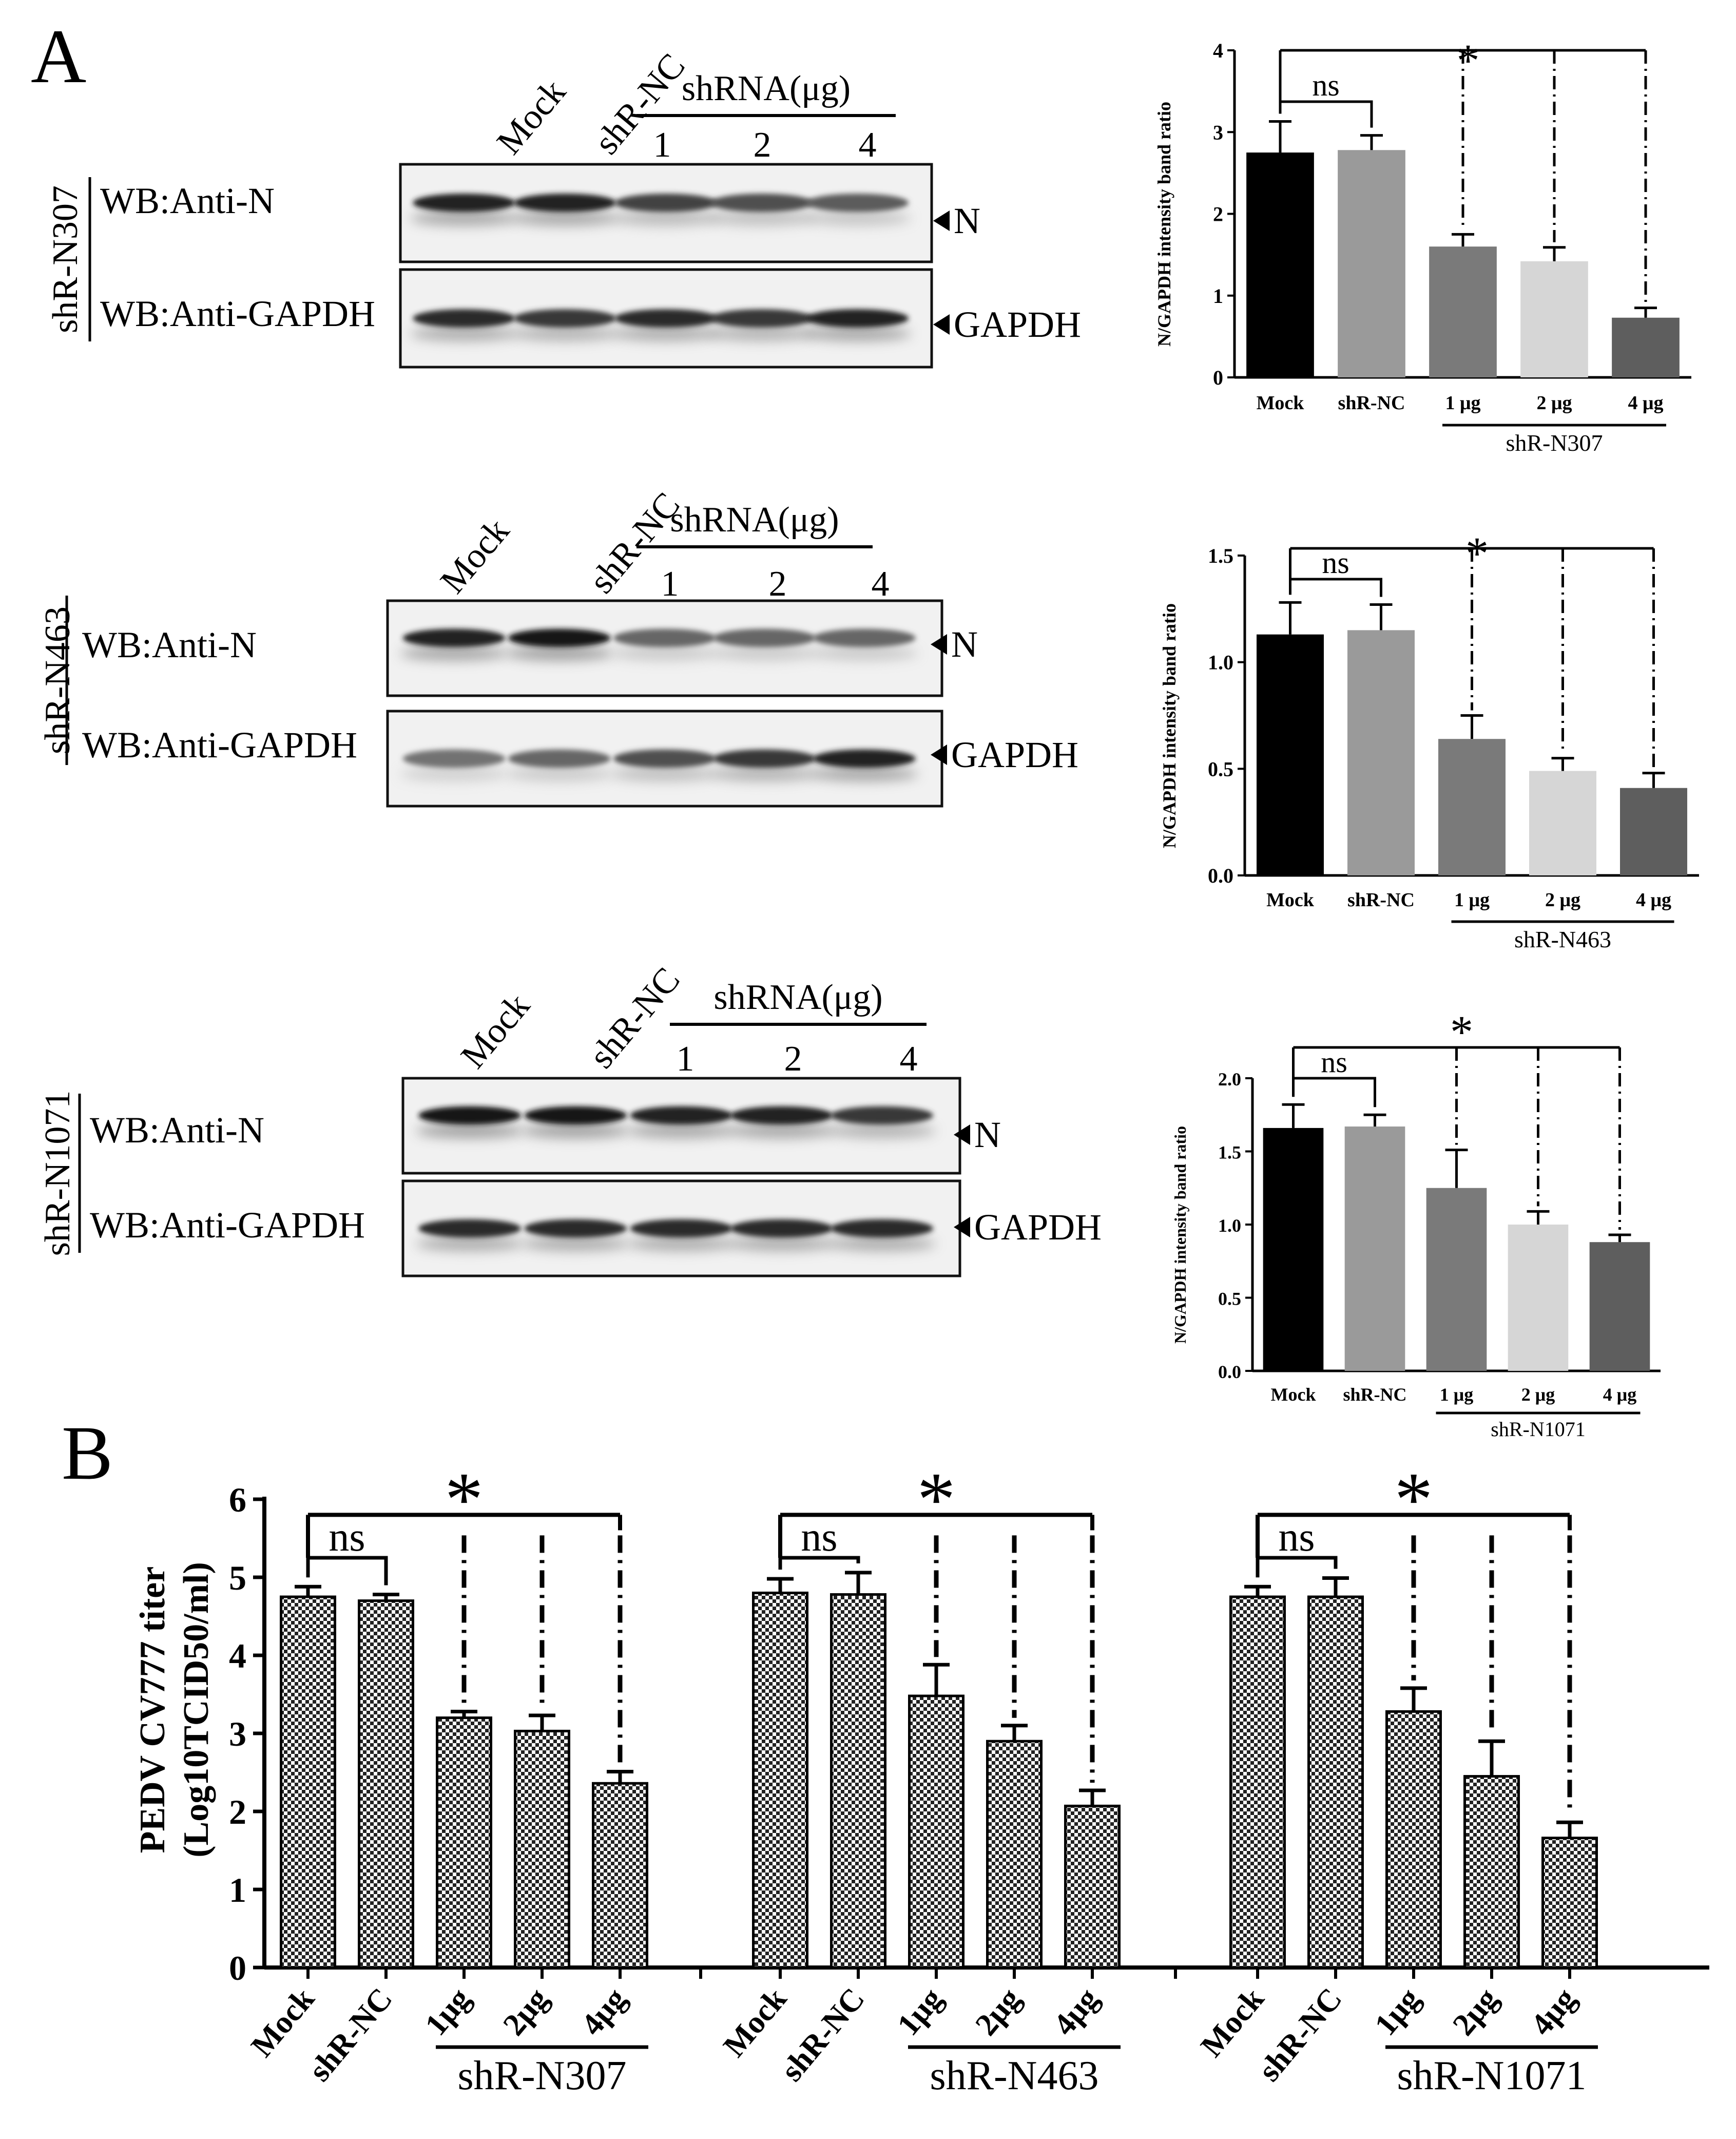 Image resolution: width=1736 pixels, height=2139 pixels. What do you see at coordinates (1229, 1079) in the screenshot?
I see `y-tick-label: 2.0` at bounding box center [1229, 1079].